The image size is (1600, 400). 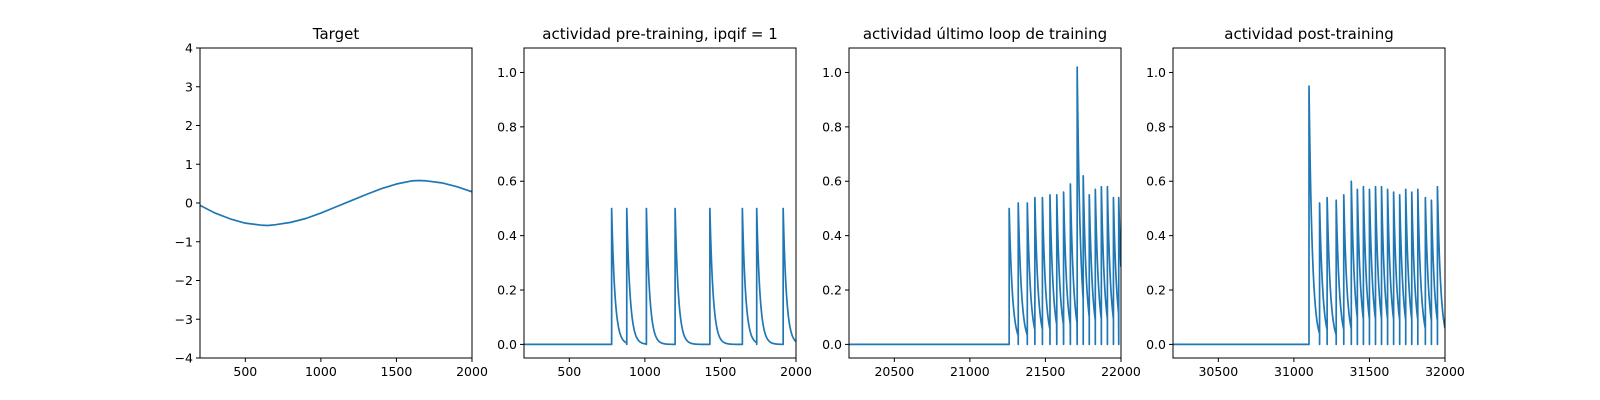 What do you see at coordinates (970, 371) in the screenshot?
I see `x-tick-label: 21000` at bounding box center [970, 371].